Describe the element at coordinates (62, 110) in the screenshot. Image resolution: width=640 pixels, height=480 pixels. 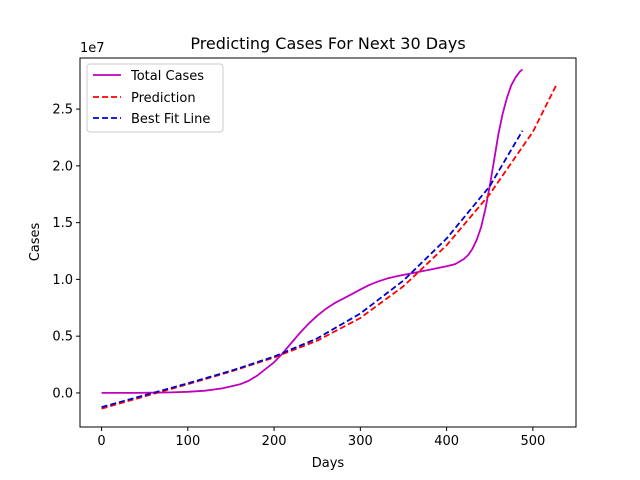
I see `y-tick-label: 2.5` at that location.